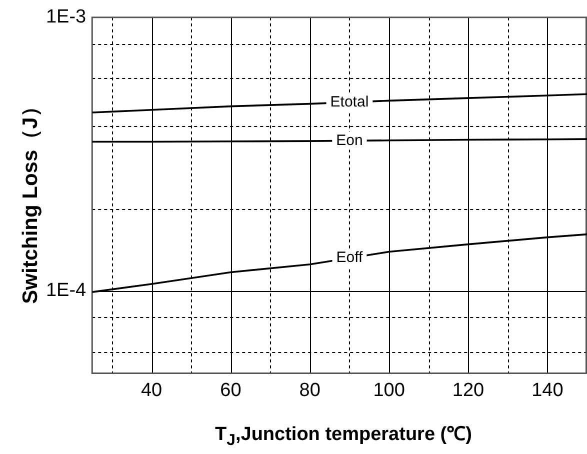 This screenshot has height=454, width=587. What do you see at coordinates (231, 390) in the screenshot?
I see `x-tick-label: 60` at bounding box center [231, 390].